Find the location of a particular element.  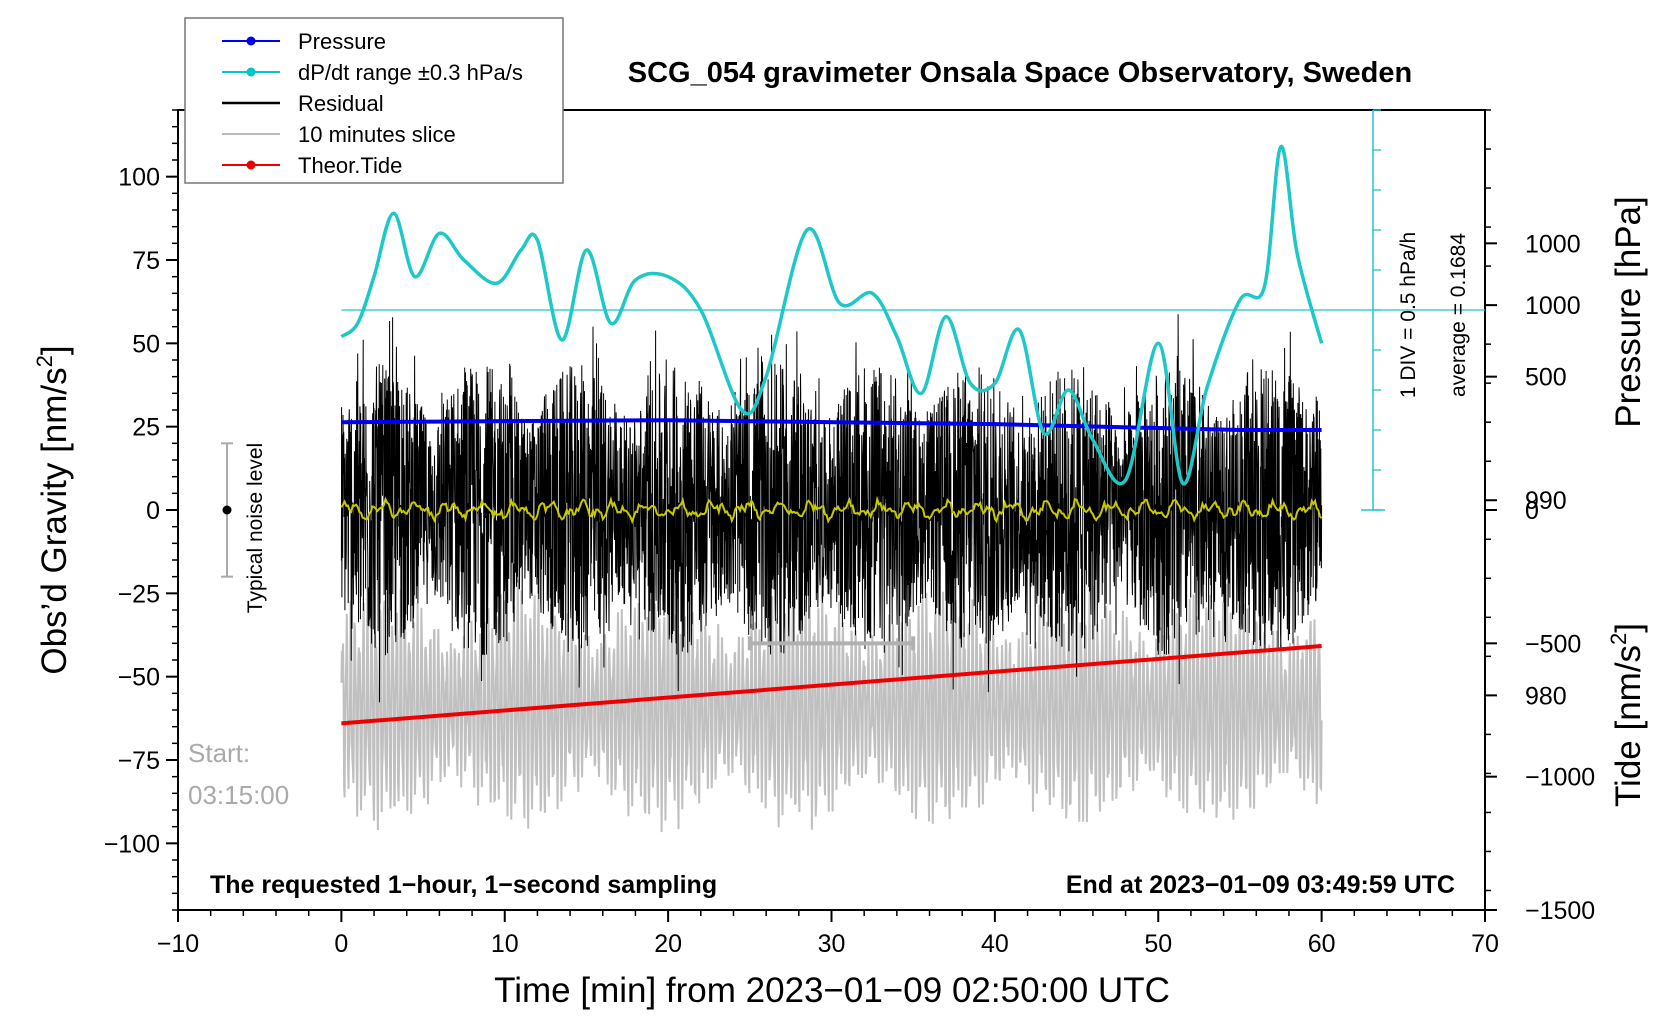

tide-tick-label: −1500 is located at coordinates (1560, 911).